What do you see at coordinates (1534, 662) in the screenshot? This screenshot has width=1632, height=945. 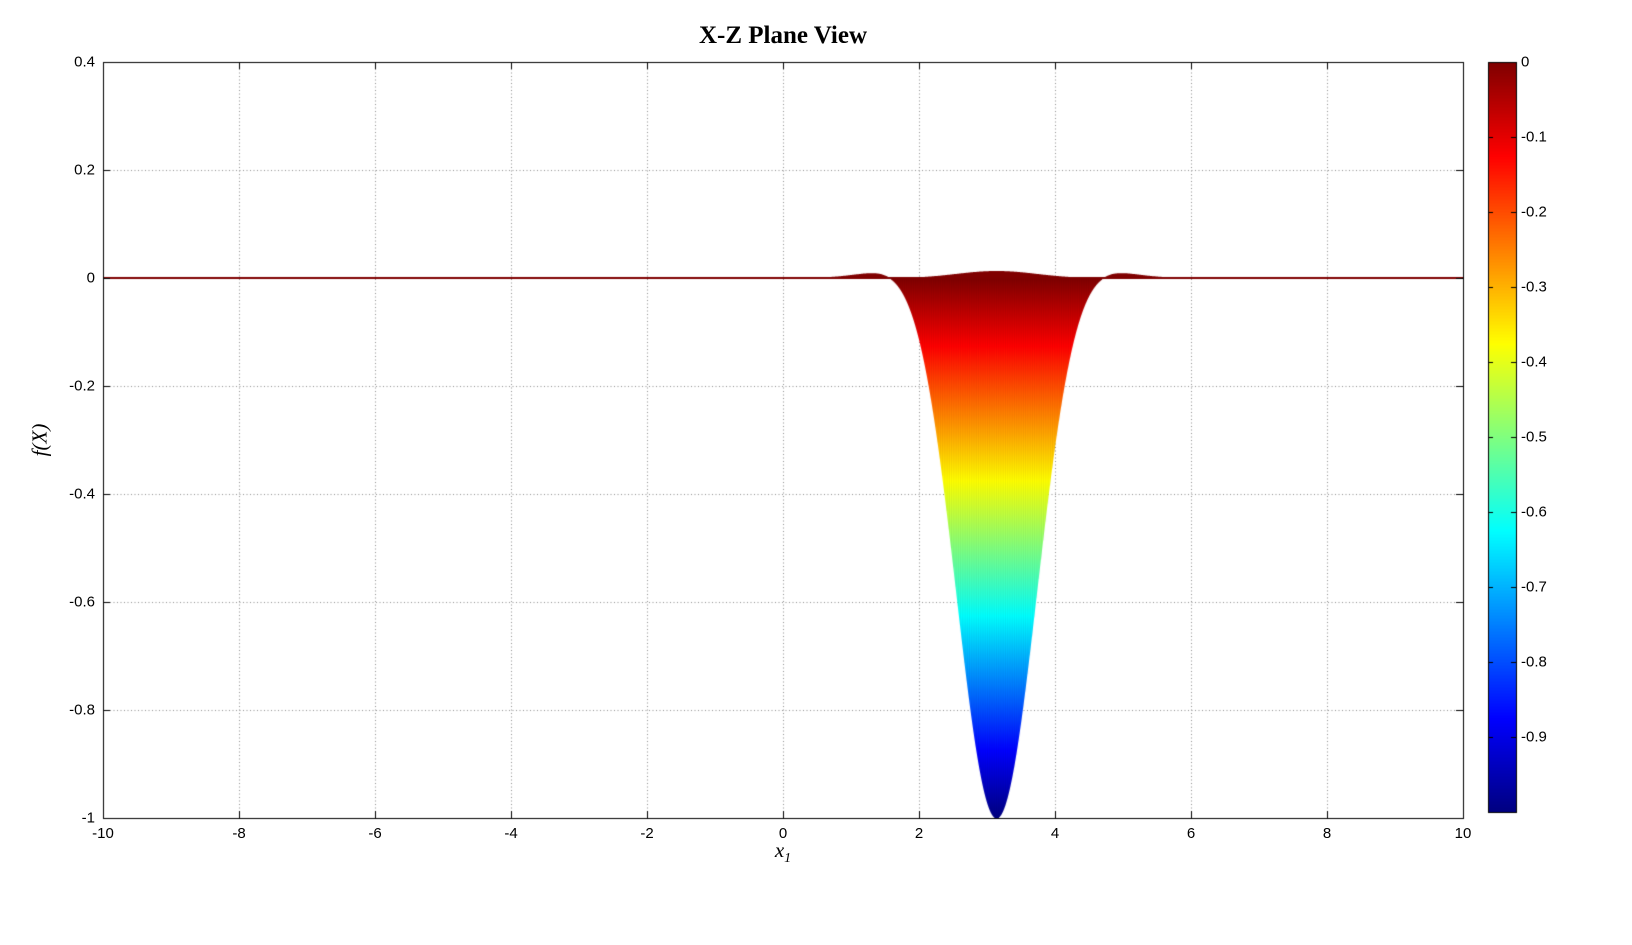 I see `colorbar-tick-label: -0.8` at bounding box center [1534, 662].